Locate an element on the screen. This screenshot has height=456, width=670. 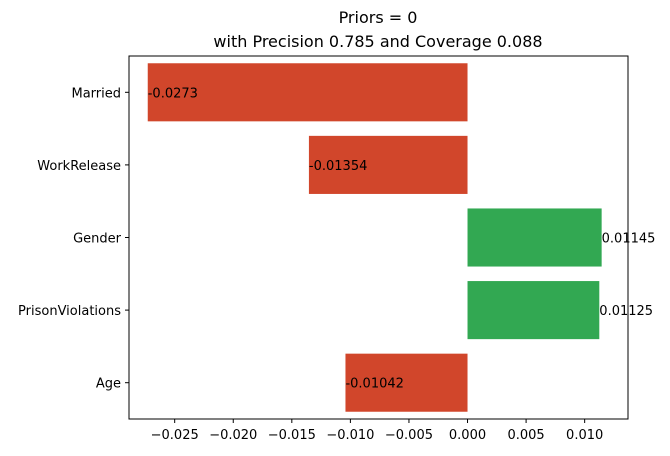
bar-value-label: -0.01042 is located at coordinates (374, 384).